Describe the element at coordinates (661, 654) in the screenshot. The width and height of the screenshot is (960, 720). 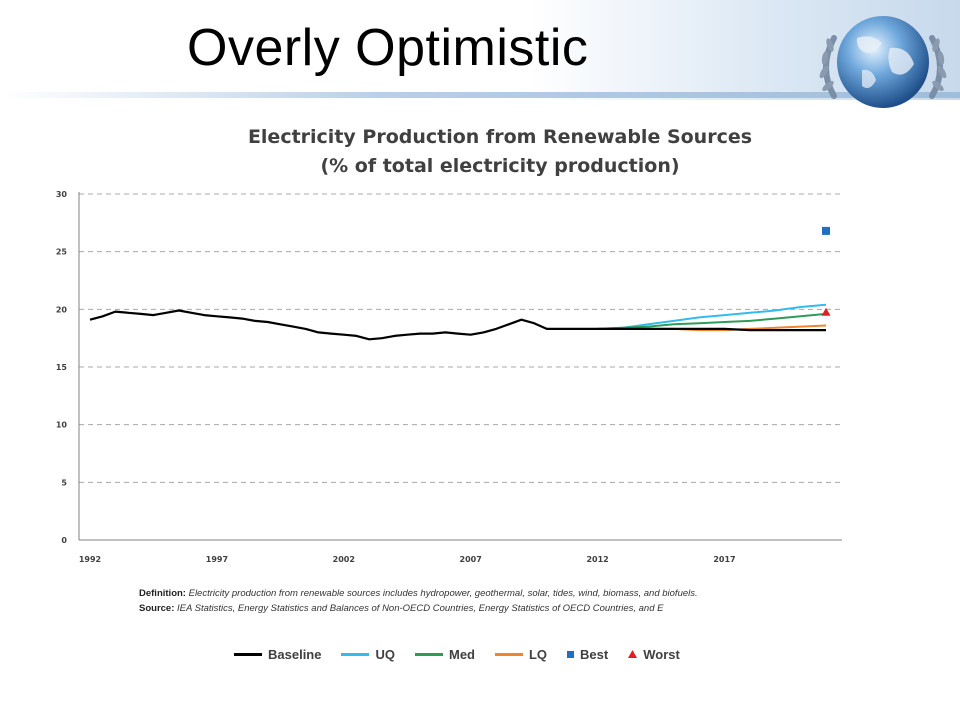
I see `legend-label-worst: Worst` at that location.